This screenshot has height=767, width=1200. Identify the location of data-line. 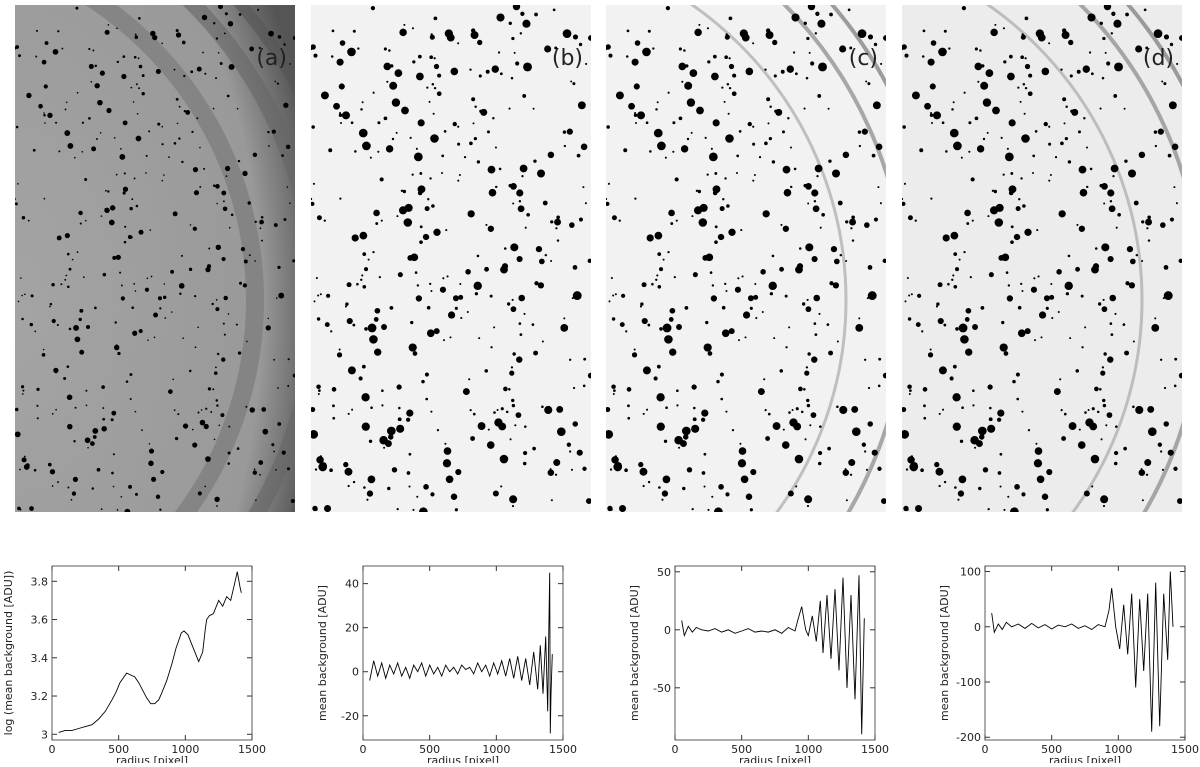
(1082, 651).